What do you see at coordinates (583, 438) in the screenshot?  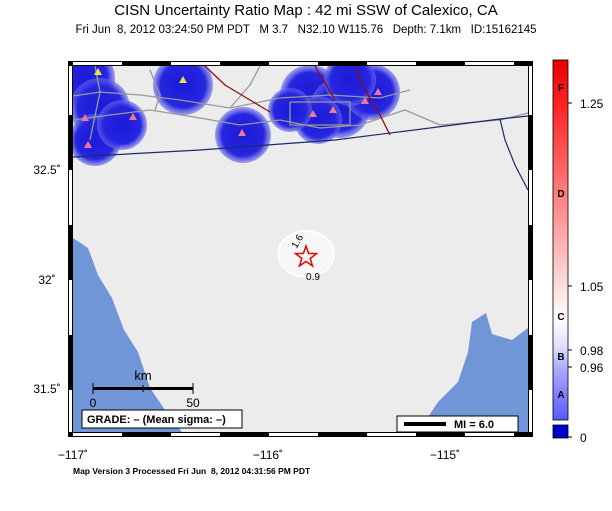 I see `colorbar-tick-label: 0` at bounding box center [583, 438].